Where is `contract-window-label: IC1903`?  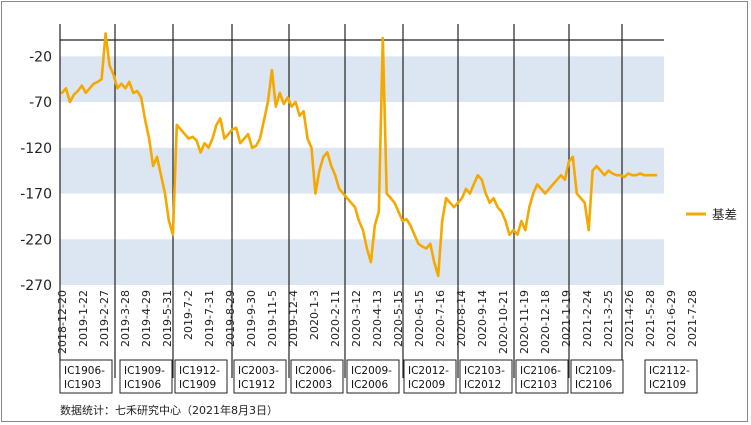
contract-window-label: IC1903 is located at coordinates (82, 385).